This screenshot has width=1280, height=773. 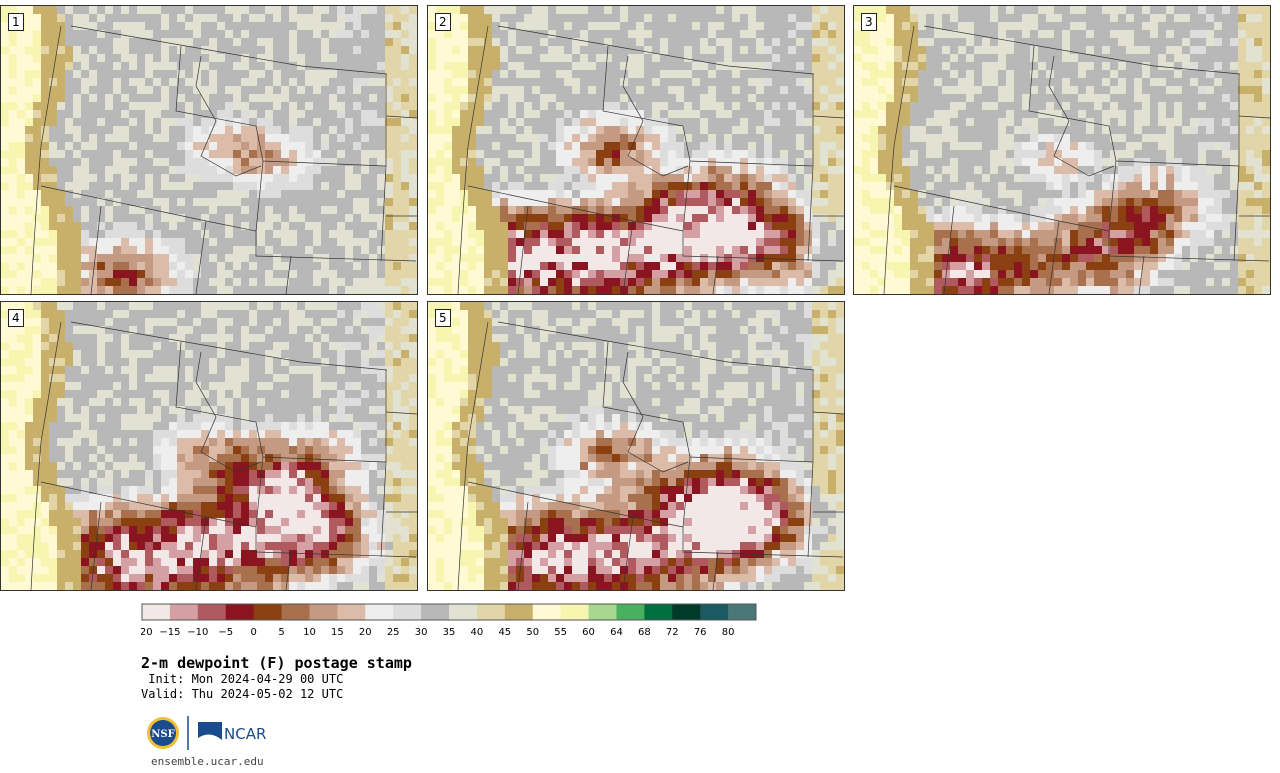 I want to click on ensemble-member-panel-1: 1, so click(x=209, y=150).